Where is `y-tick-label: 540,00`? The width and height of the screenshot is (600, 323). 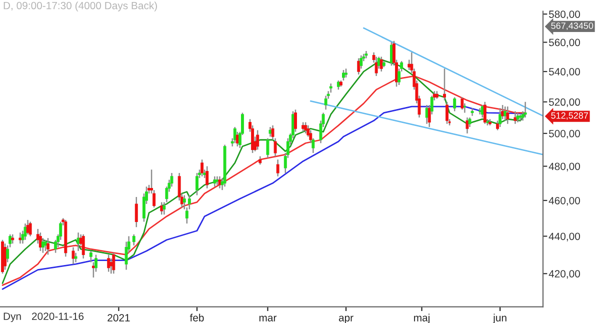 y-tick-label: 540,00 is located at coordinates (564, 72).